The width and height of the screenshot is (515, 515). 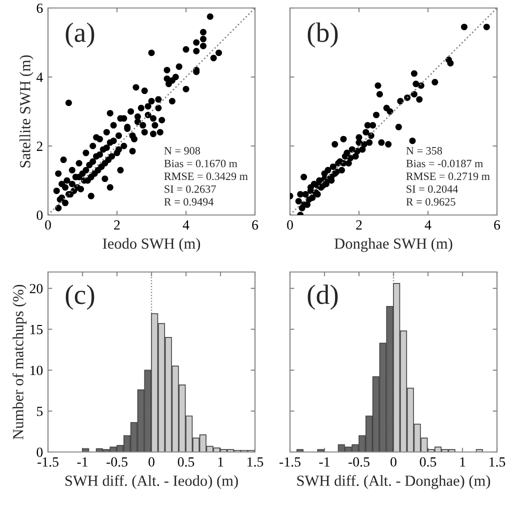 What do you see at coordinates (80, 35) in the screenshot?
I see `annotation: (a)` at bounding box center [80, 35].